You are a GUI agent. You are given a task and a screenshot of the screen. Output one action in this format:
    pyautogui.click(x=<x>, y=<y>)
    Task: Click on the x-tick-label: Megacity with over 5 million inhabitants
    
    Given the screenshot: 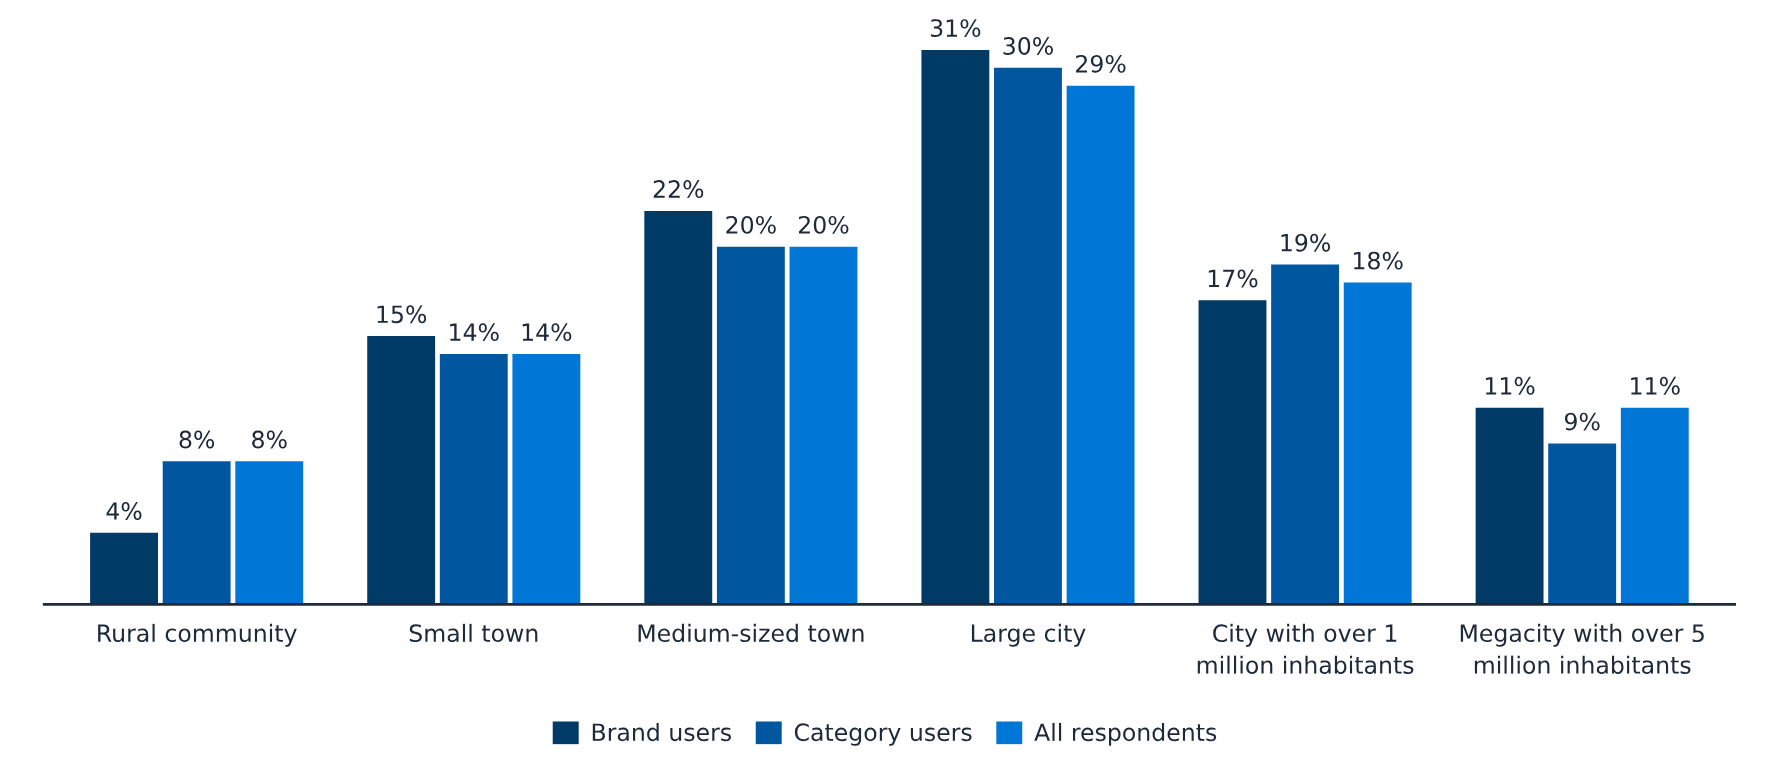 What is the action you would take?
    pyautogui.click(x=1582, y=648)
    